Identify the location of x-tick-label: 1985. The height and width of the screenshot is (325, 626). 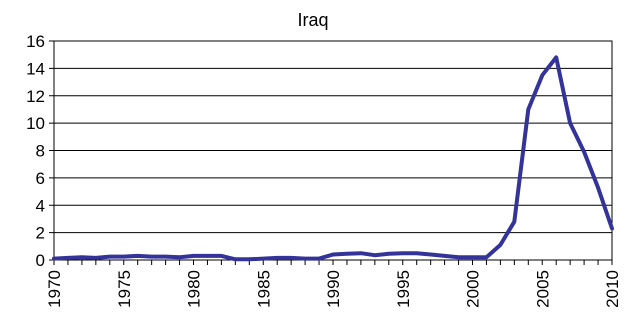
(263, 289).